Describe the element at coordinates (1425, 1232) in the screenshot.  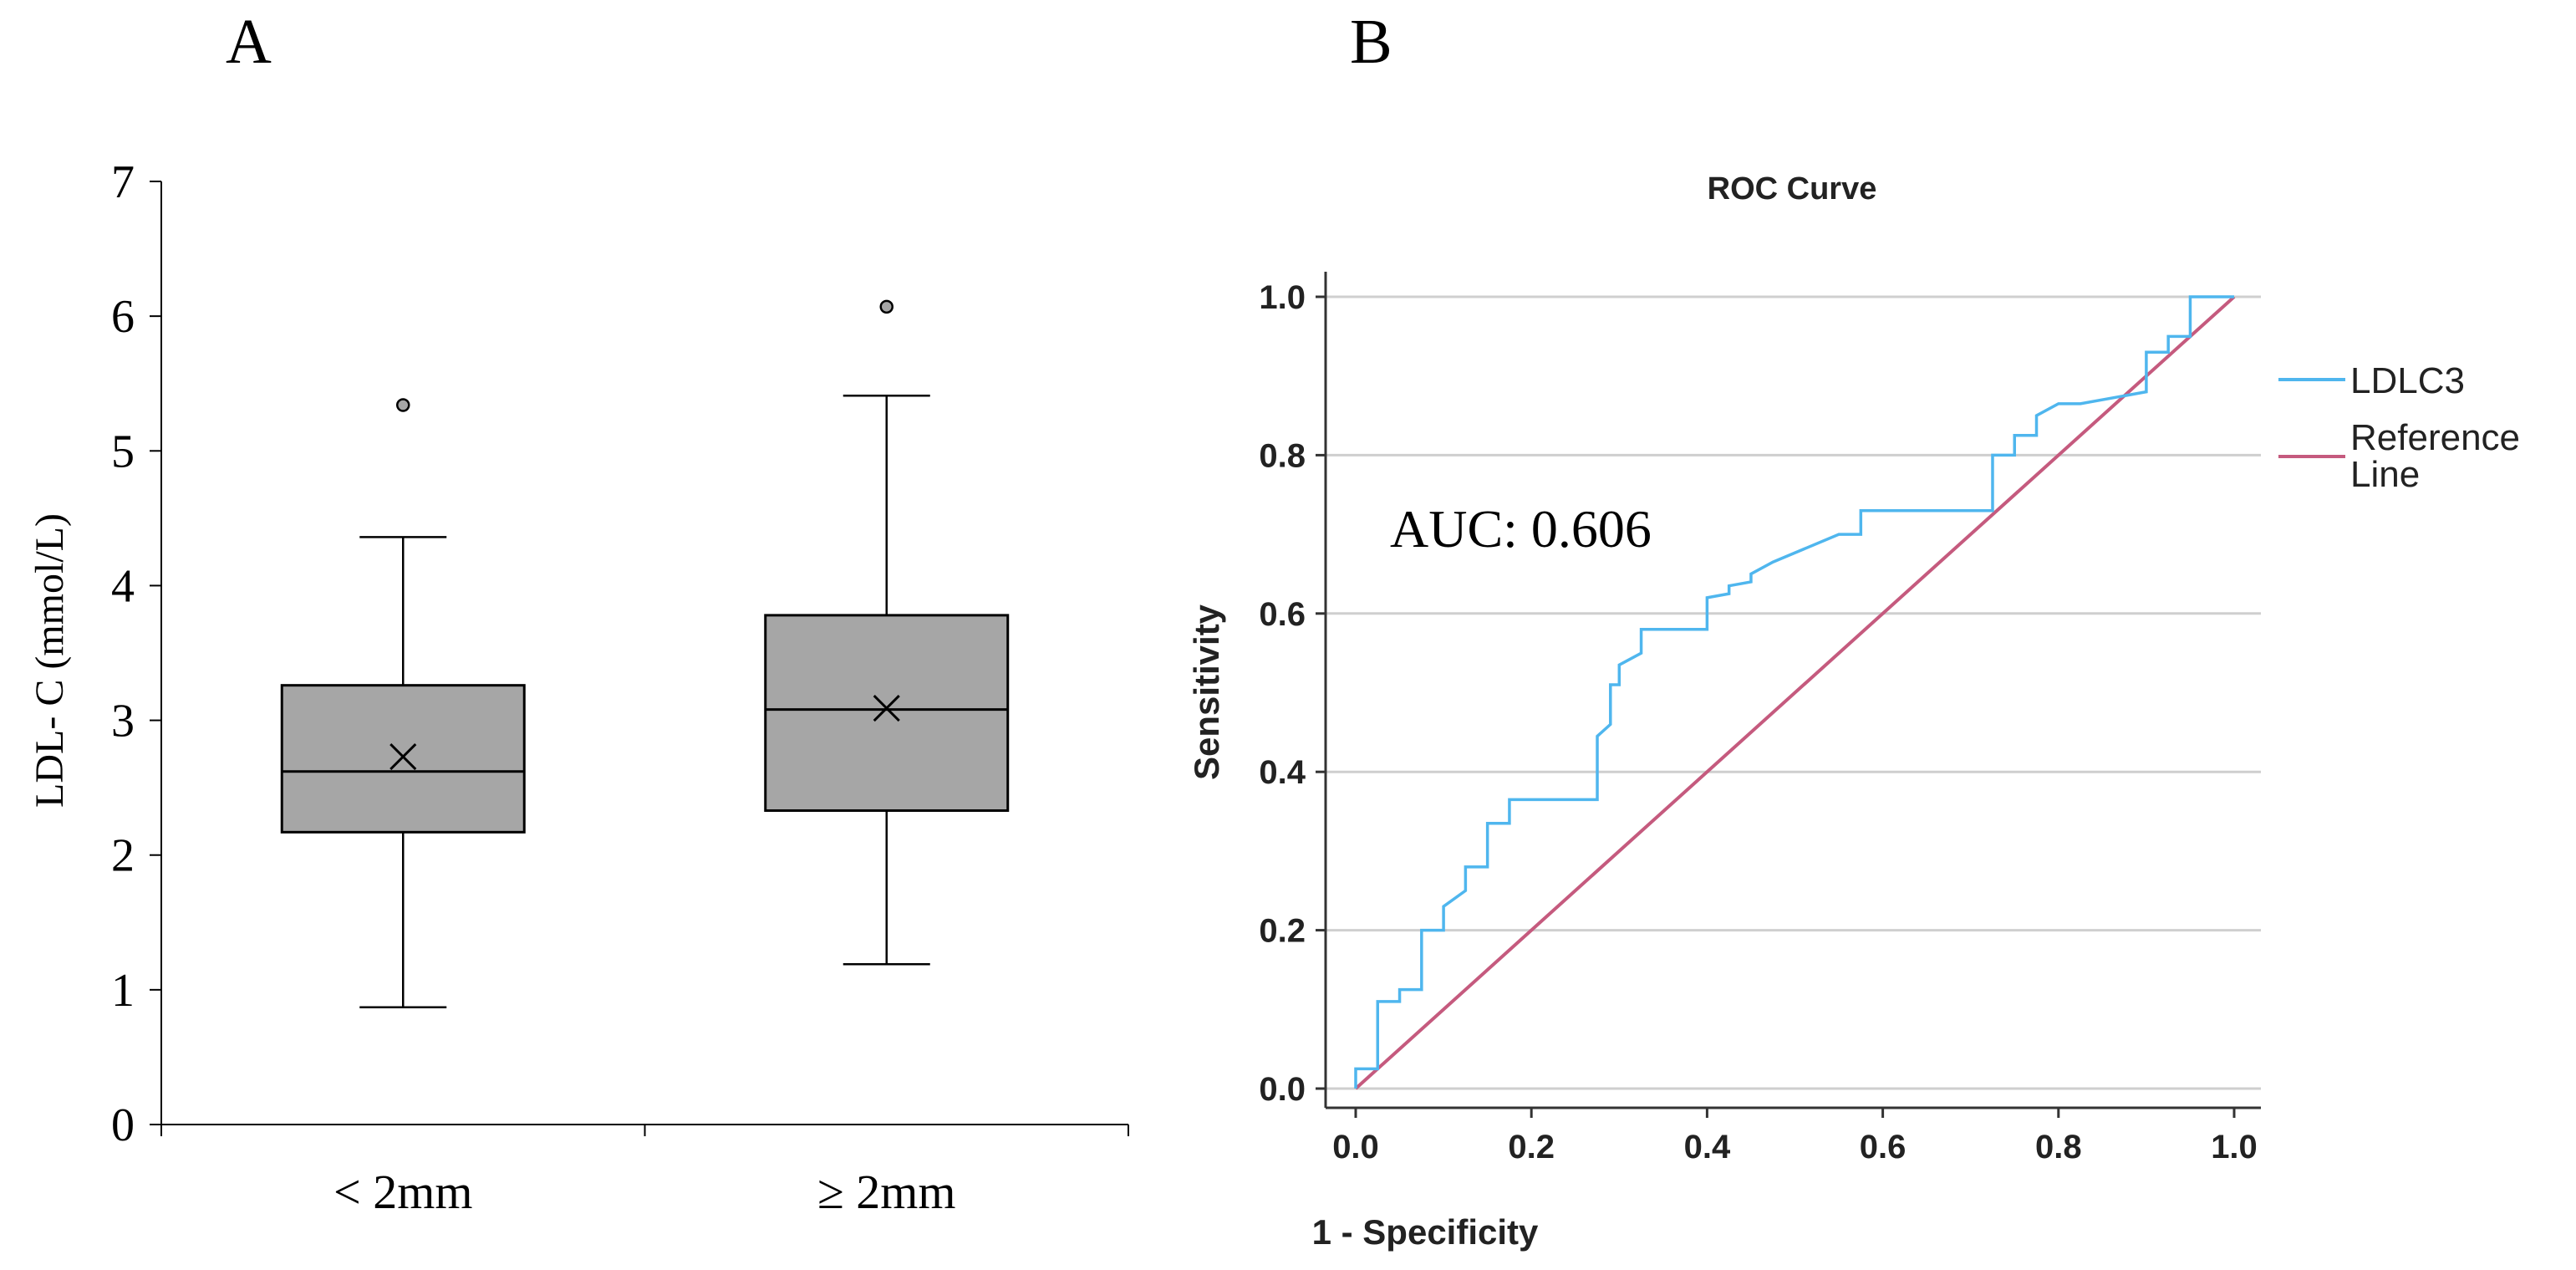
I see `x-axis-label: 1 - Specificity` at that location.